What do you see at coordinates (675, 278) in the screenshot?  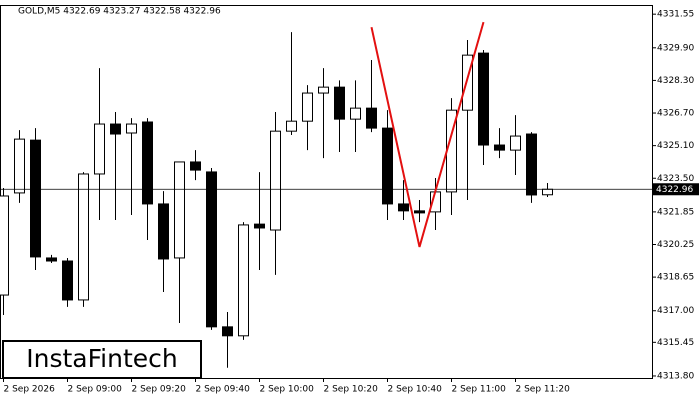 I see `y-tick-label: 4318.65` at bounding box center [675, 278].